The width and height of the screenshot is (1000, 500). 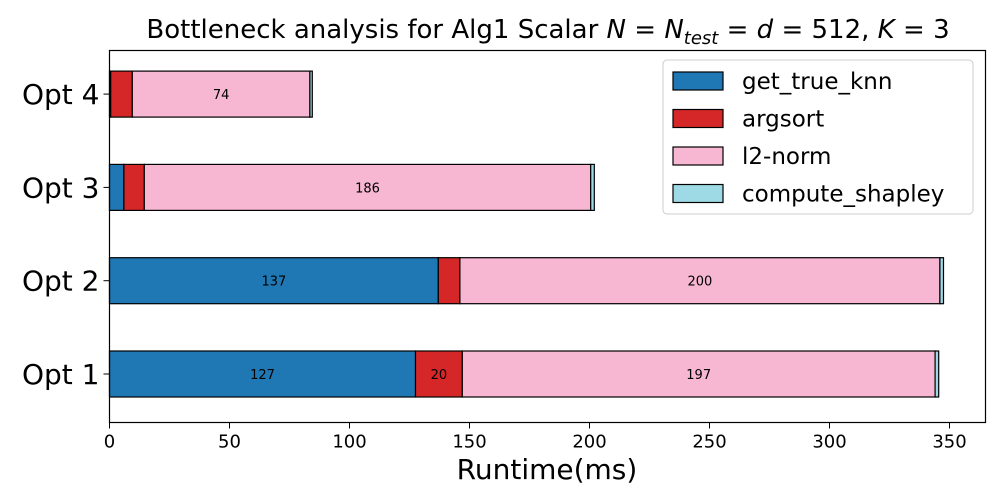 I want to click on x-tick-label-350: 350, so click(x=949, y=442).